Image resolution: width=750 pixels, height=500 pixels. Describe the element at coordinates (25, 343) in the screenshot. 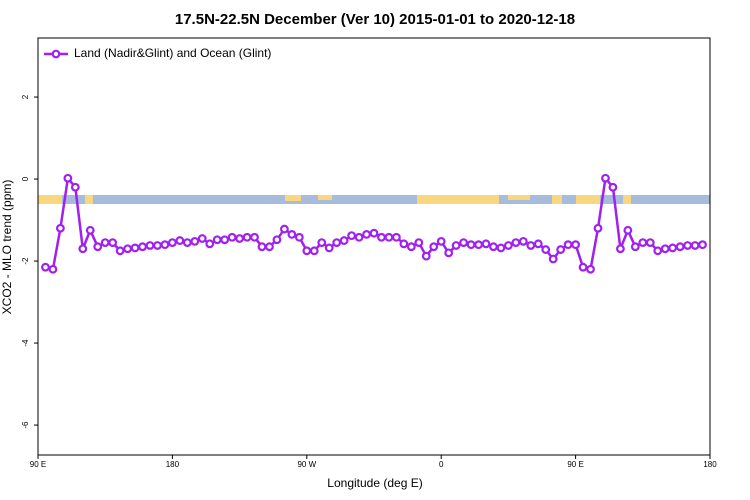

I see `y-tick-label: -4` at that location.